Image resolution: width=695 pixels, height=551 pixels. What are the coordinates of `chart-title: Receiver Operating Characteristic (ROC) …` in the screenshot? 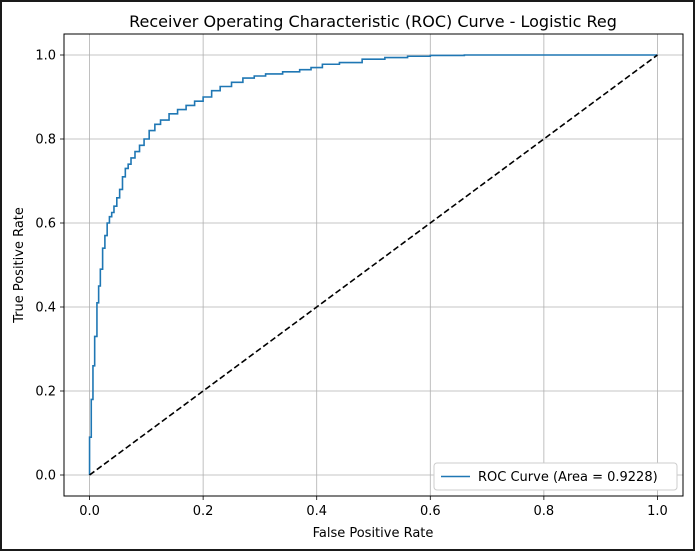 It's located at (373, 21).